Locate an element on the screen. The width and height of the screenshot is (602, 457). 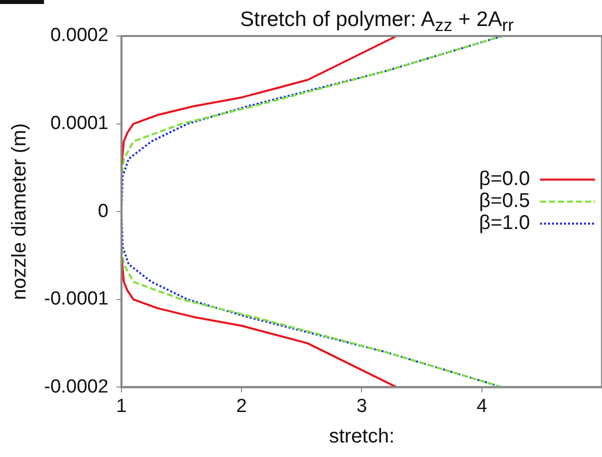
chart-title: Stretch of polymer: A$_{zz}$ + 2A$_{rr}$ is located at coordinates (377, 22).